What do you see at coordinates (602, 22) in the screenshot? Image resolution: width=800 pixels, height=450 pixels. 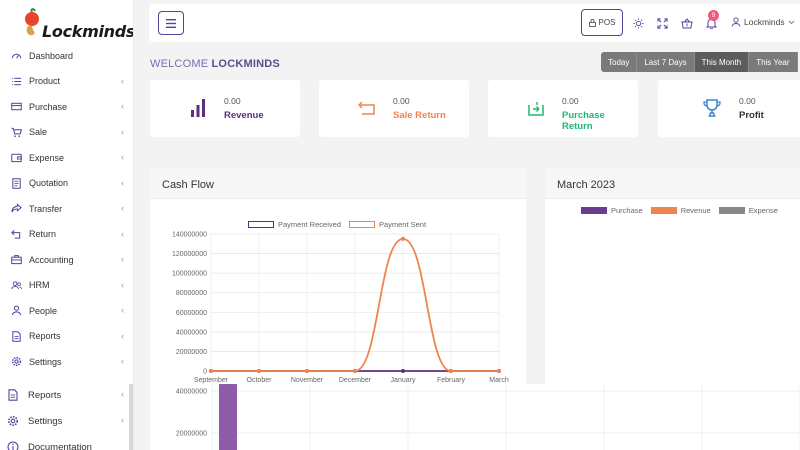 I see `pos-button: POS` at bounding box center [602, 22].